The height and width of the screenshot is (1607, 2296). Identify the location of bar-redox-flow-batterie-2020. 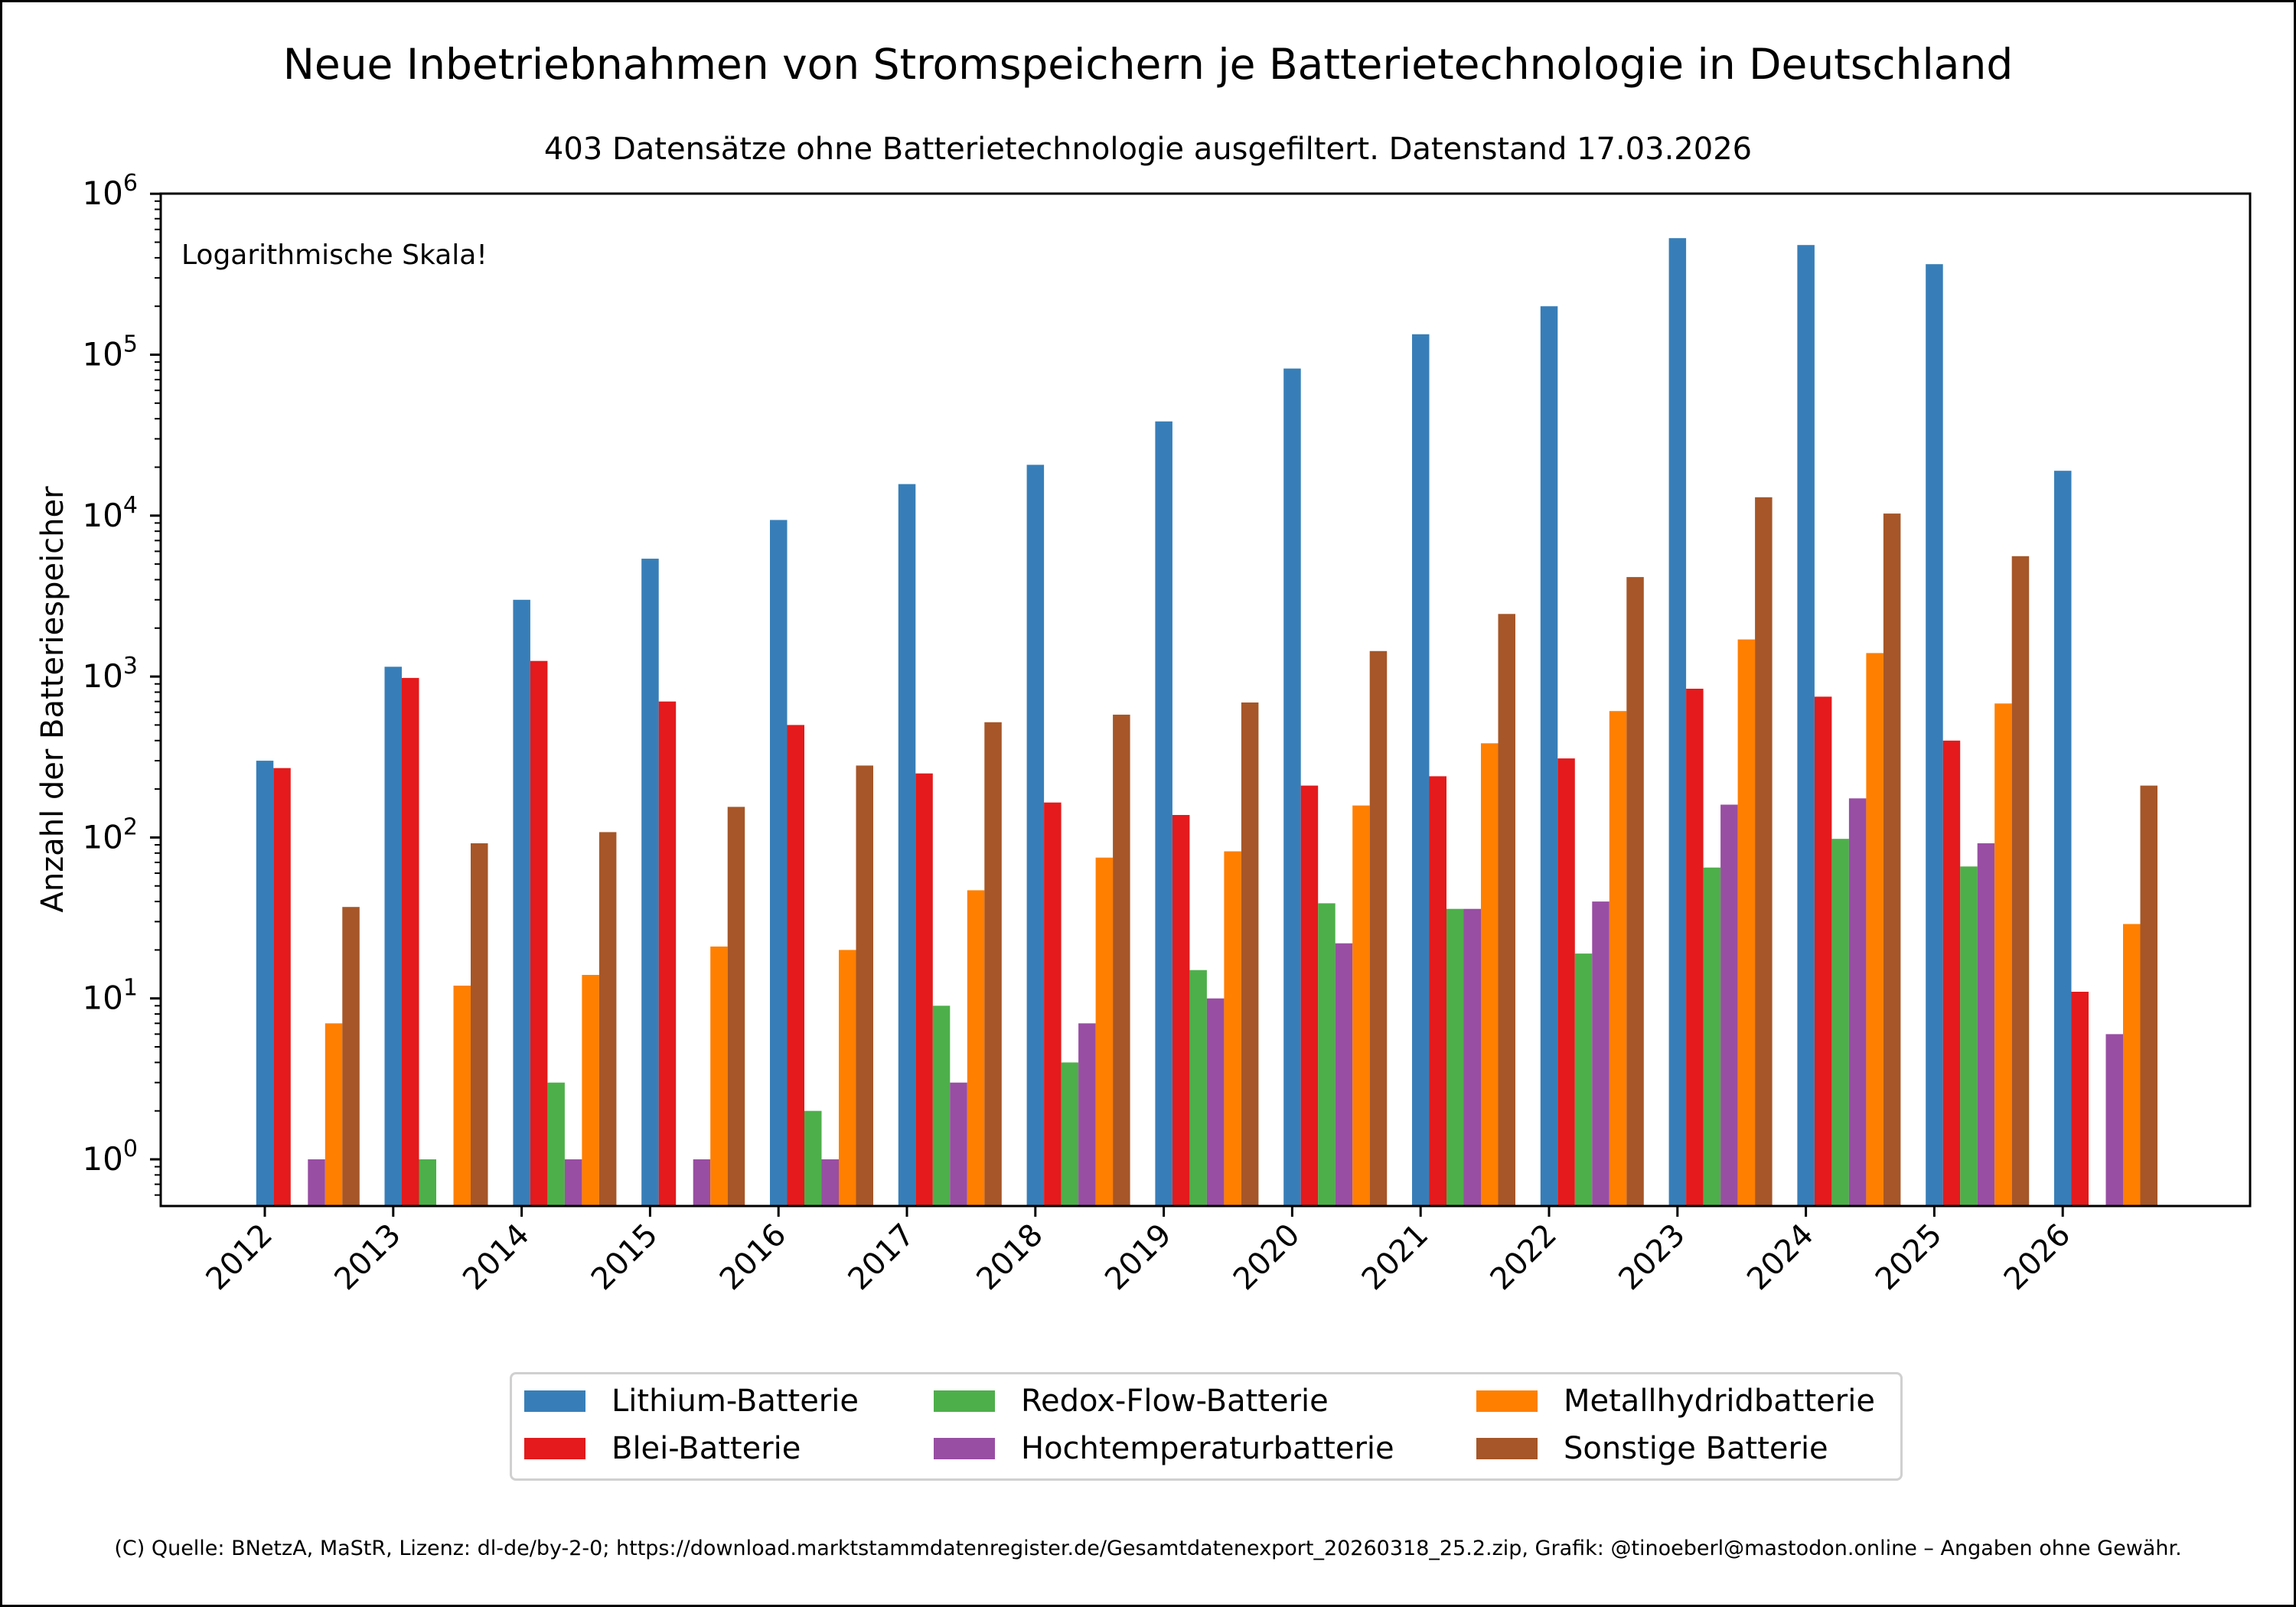
(1327, 1054).